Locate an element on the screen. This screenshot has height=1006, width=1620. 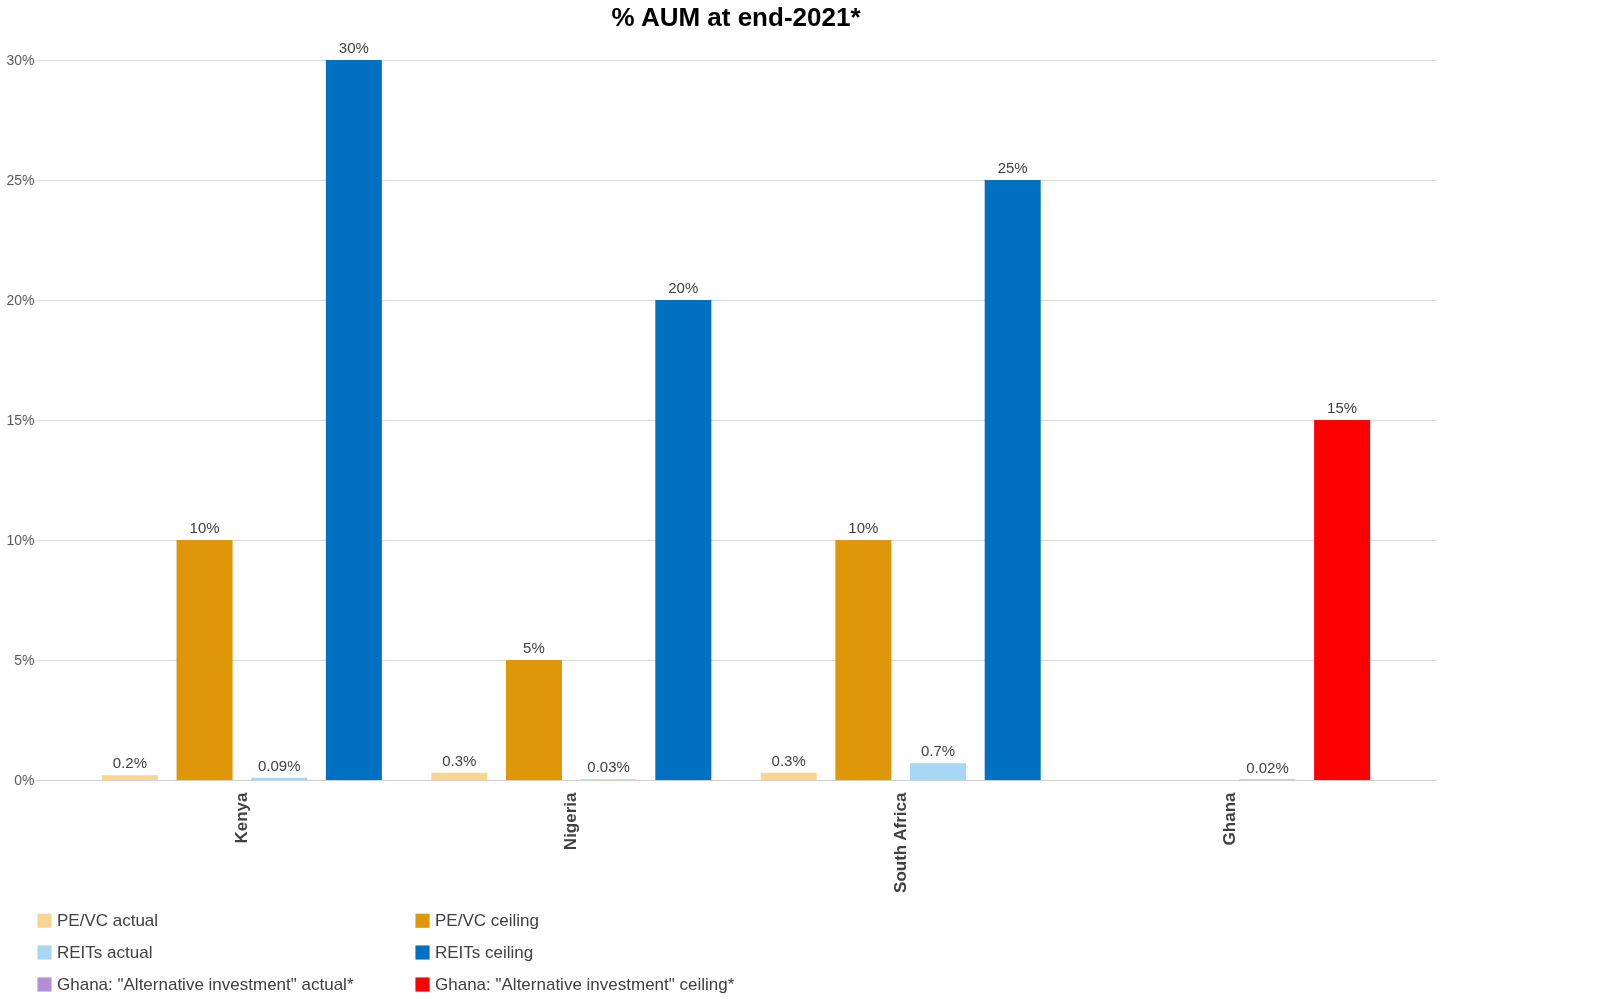
data-label: 0.7% is located at coordinates (938, 751).